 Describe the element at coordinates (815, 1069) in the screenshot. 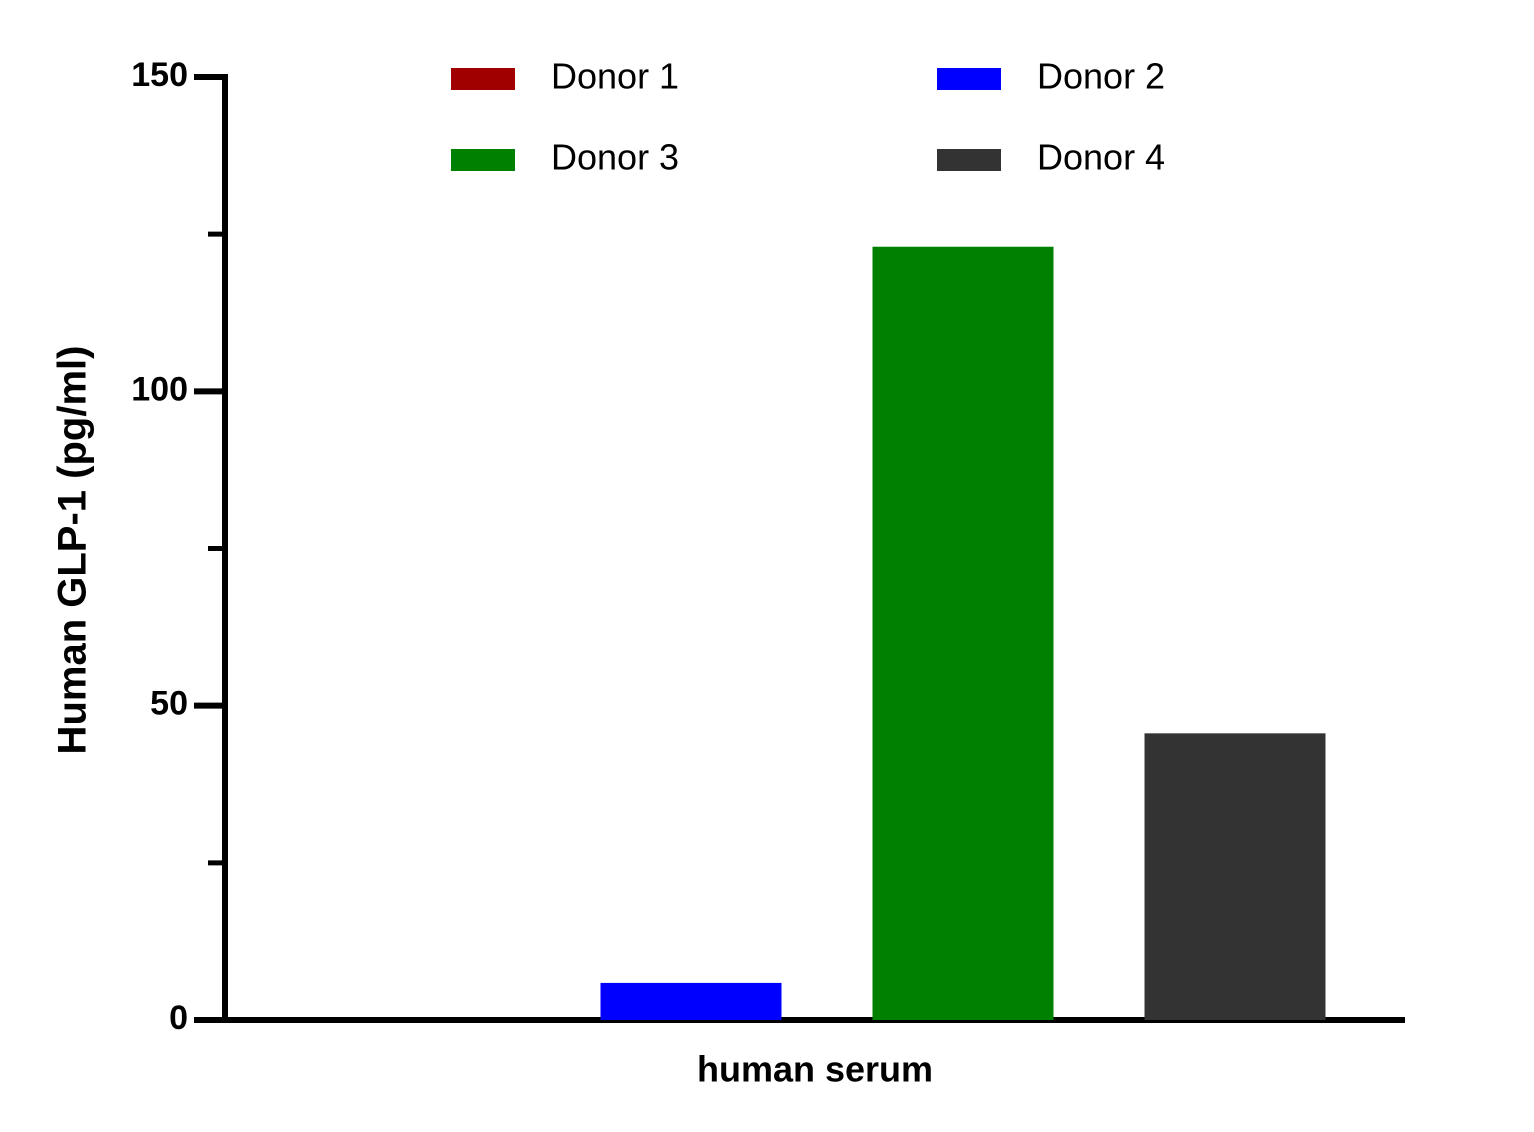

I see `x-axis-label: human serum` at that location.